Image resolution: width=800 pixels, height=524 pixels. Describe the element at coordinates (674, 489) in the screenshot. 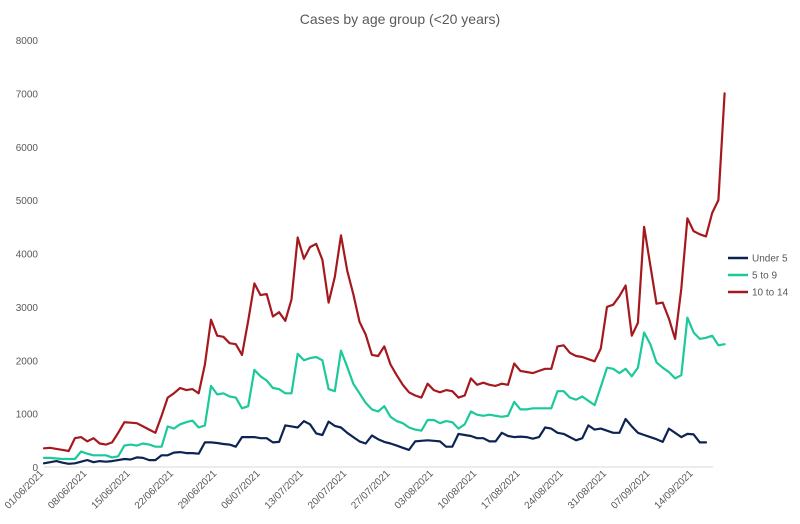

I see `x-tick-label: 14/09/2021` at that location.